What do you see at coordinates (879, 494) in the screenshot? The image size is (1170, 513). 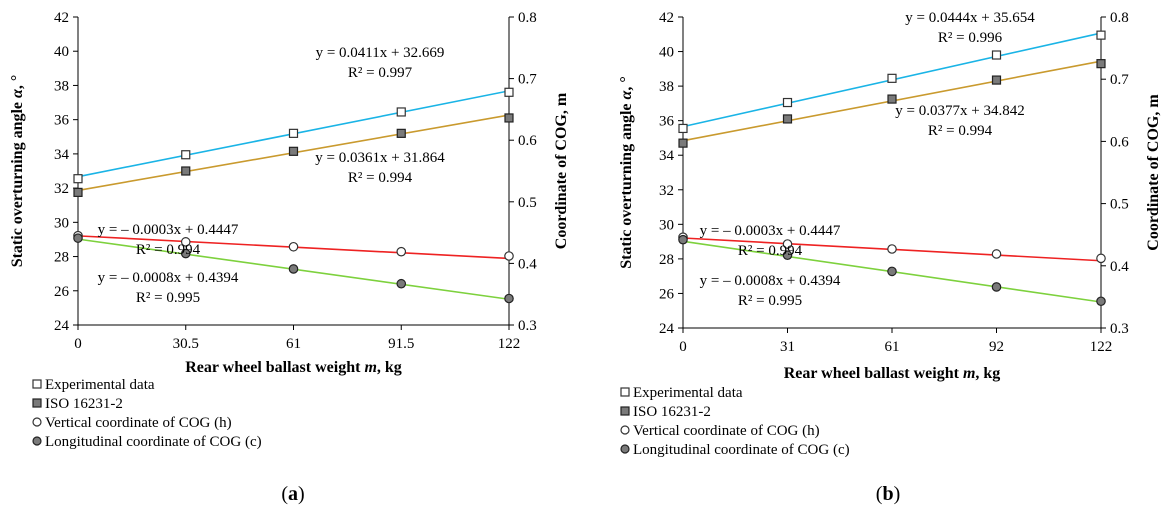 I see `panel-label-open: (` at bounding box center [879, 494].